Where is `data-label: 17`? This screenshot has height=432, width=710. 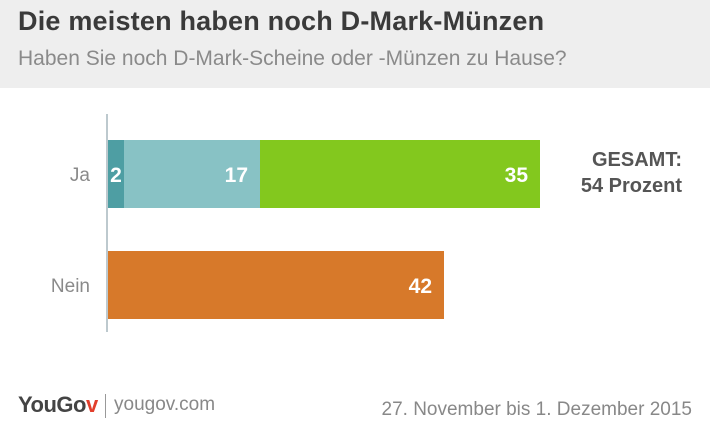 data-label: 17 is located at coordinates (236, 175).